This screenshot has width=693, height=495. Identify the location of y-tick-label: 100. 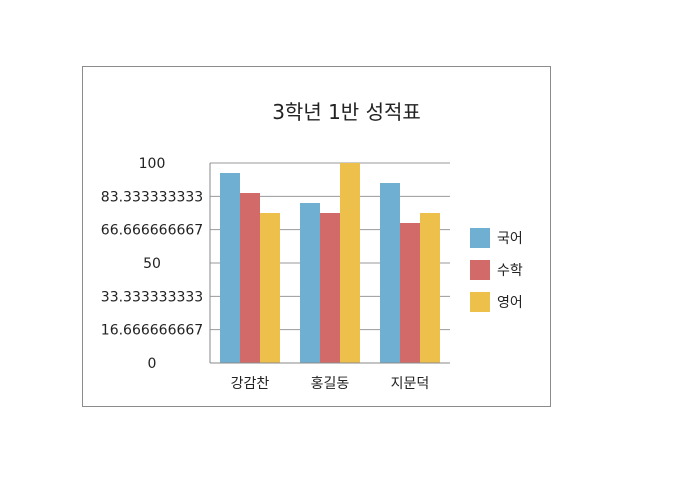
(152, 164).